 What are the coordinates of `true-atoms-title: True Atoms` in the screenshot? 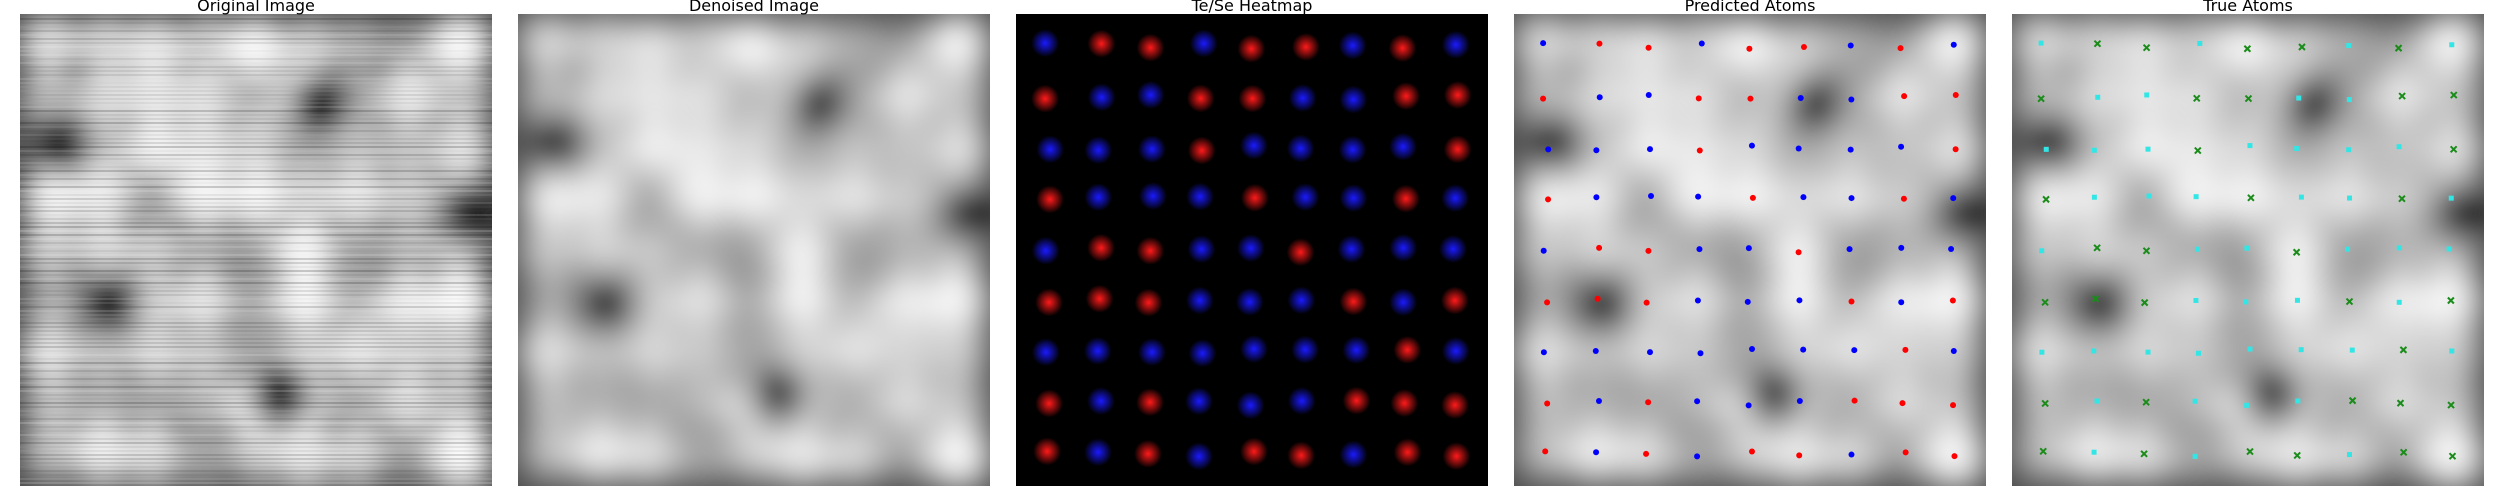 It's located at (2248, 7).